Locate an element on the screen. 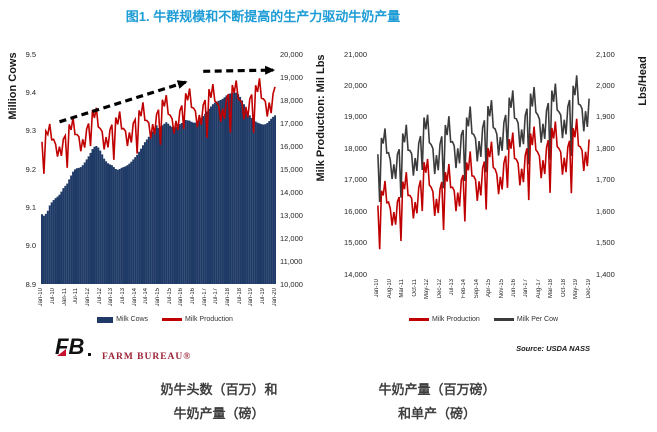 This screenshot has width=657, height=432. axis-tick-label: Jul-18 is located at coordinates (239, 296).